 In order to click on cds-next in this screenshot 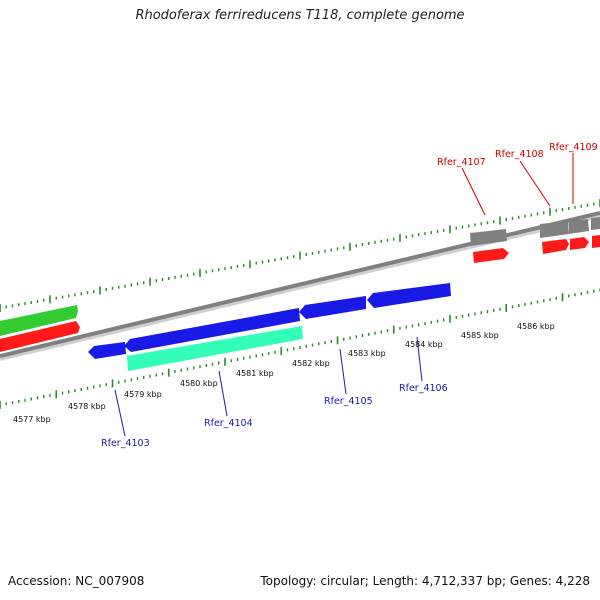, I will do `click(596, 241)`.